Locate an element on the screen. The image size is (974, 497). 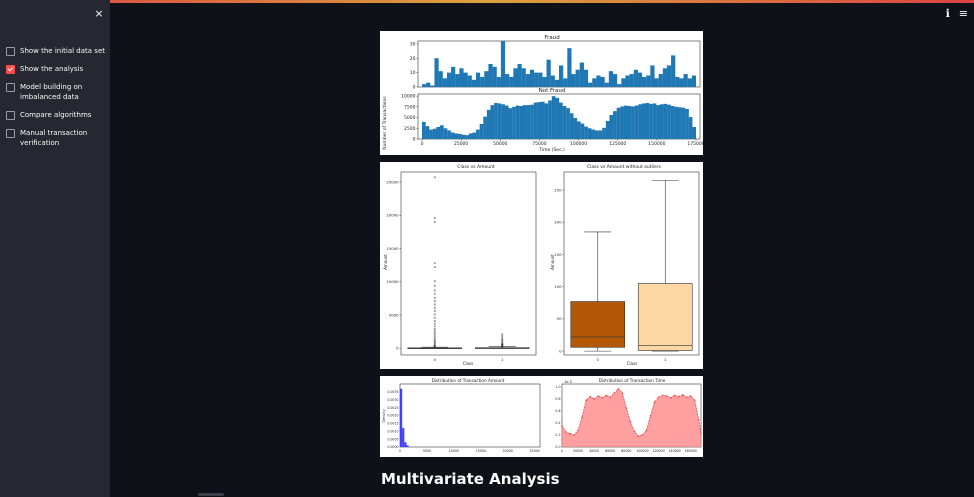
y-tick-label: 10000 is located at coordinates (408, 97).